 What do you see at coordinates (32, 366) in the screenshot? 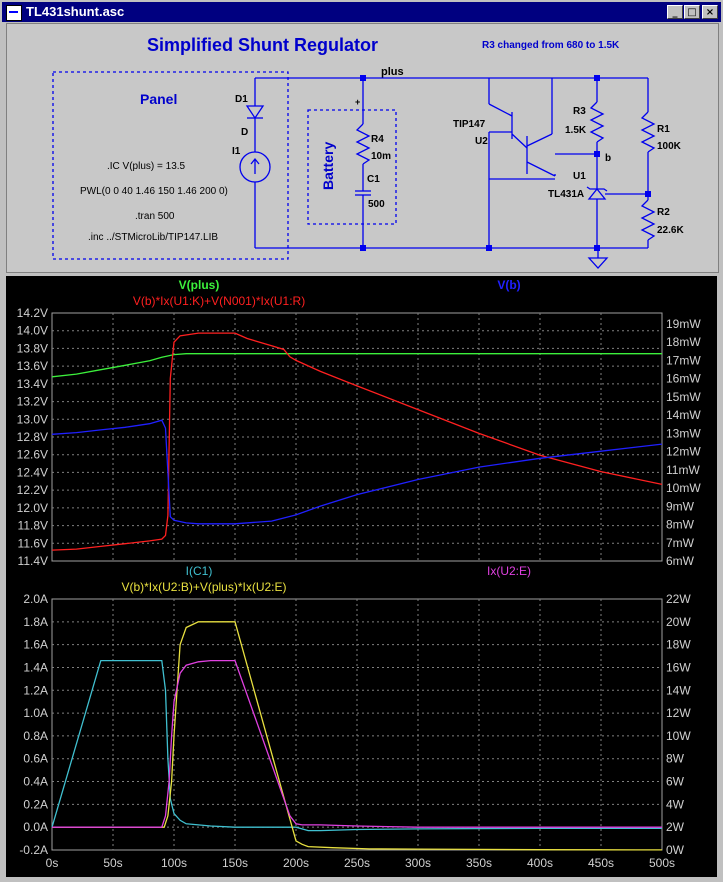
I see `y-left-tick-label: 13.6V` at bounding box center [32, 366].